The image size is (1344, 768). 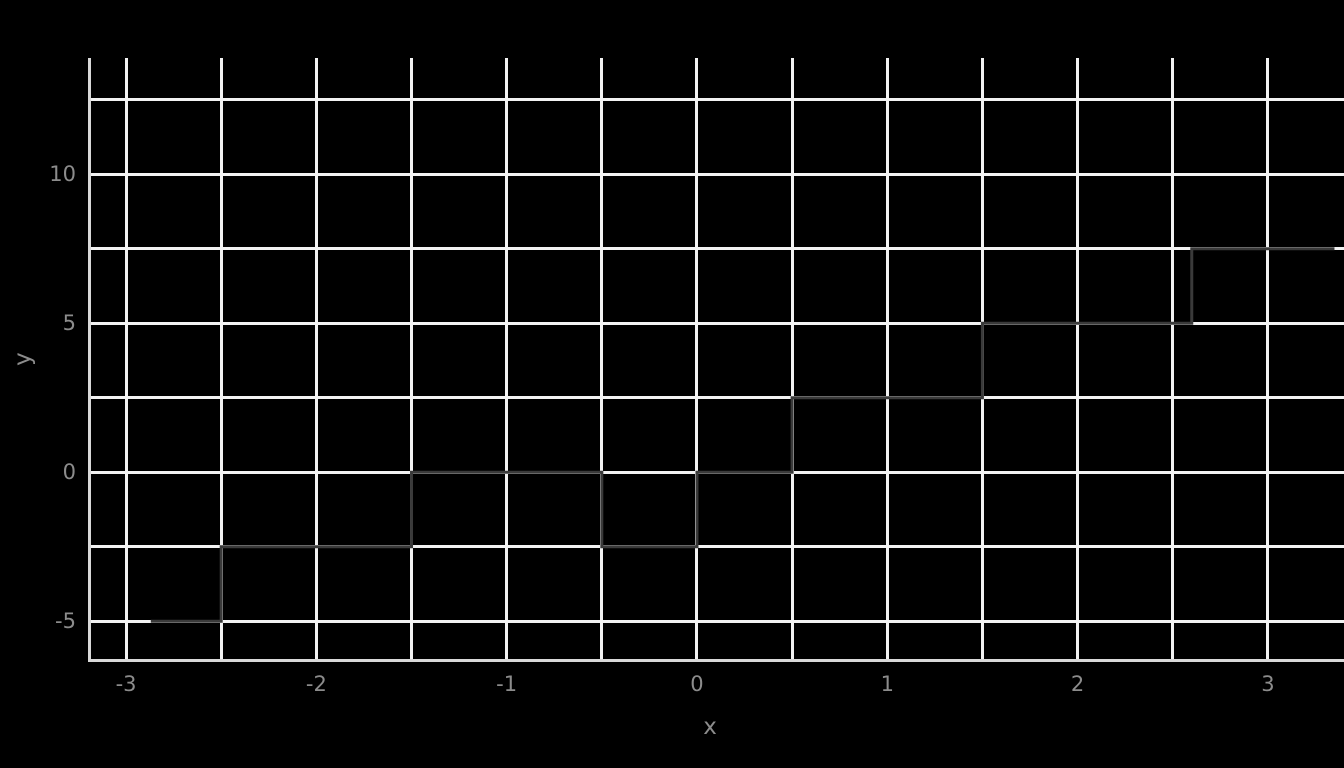 What do you see at coordinates (69, 472) in the screenshot?
I see `y-tick-label: 0` at bounding box center [69, 472].